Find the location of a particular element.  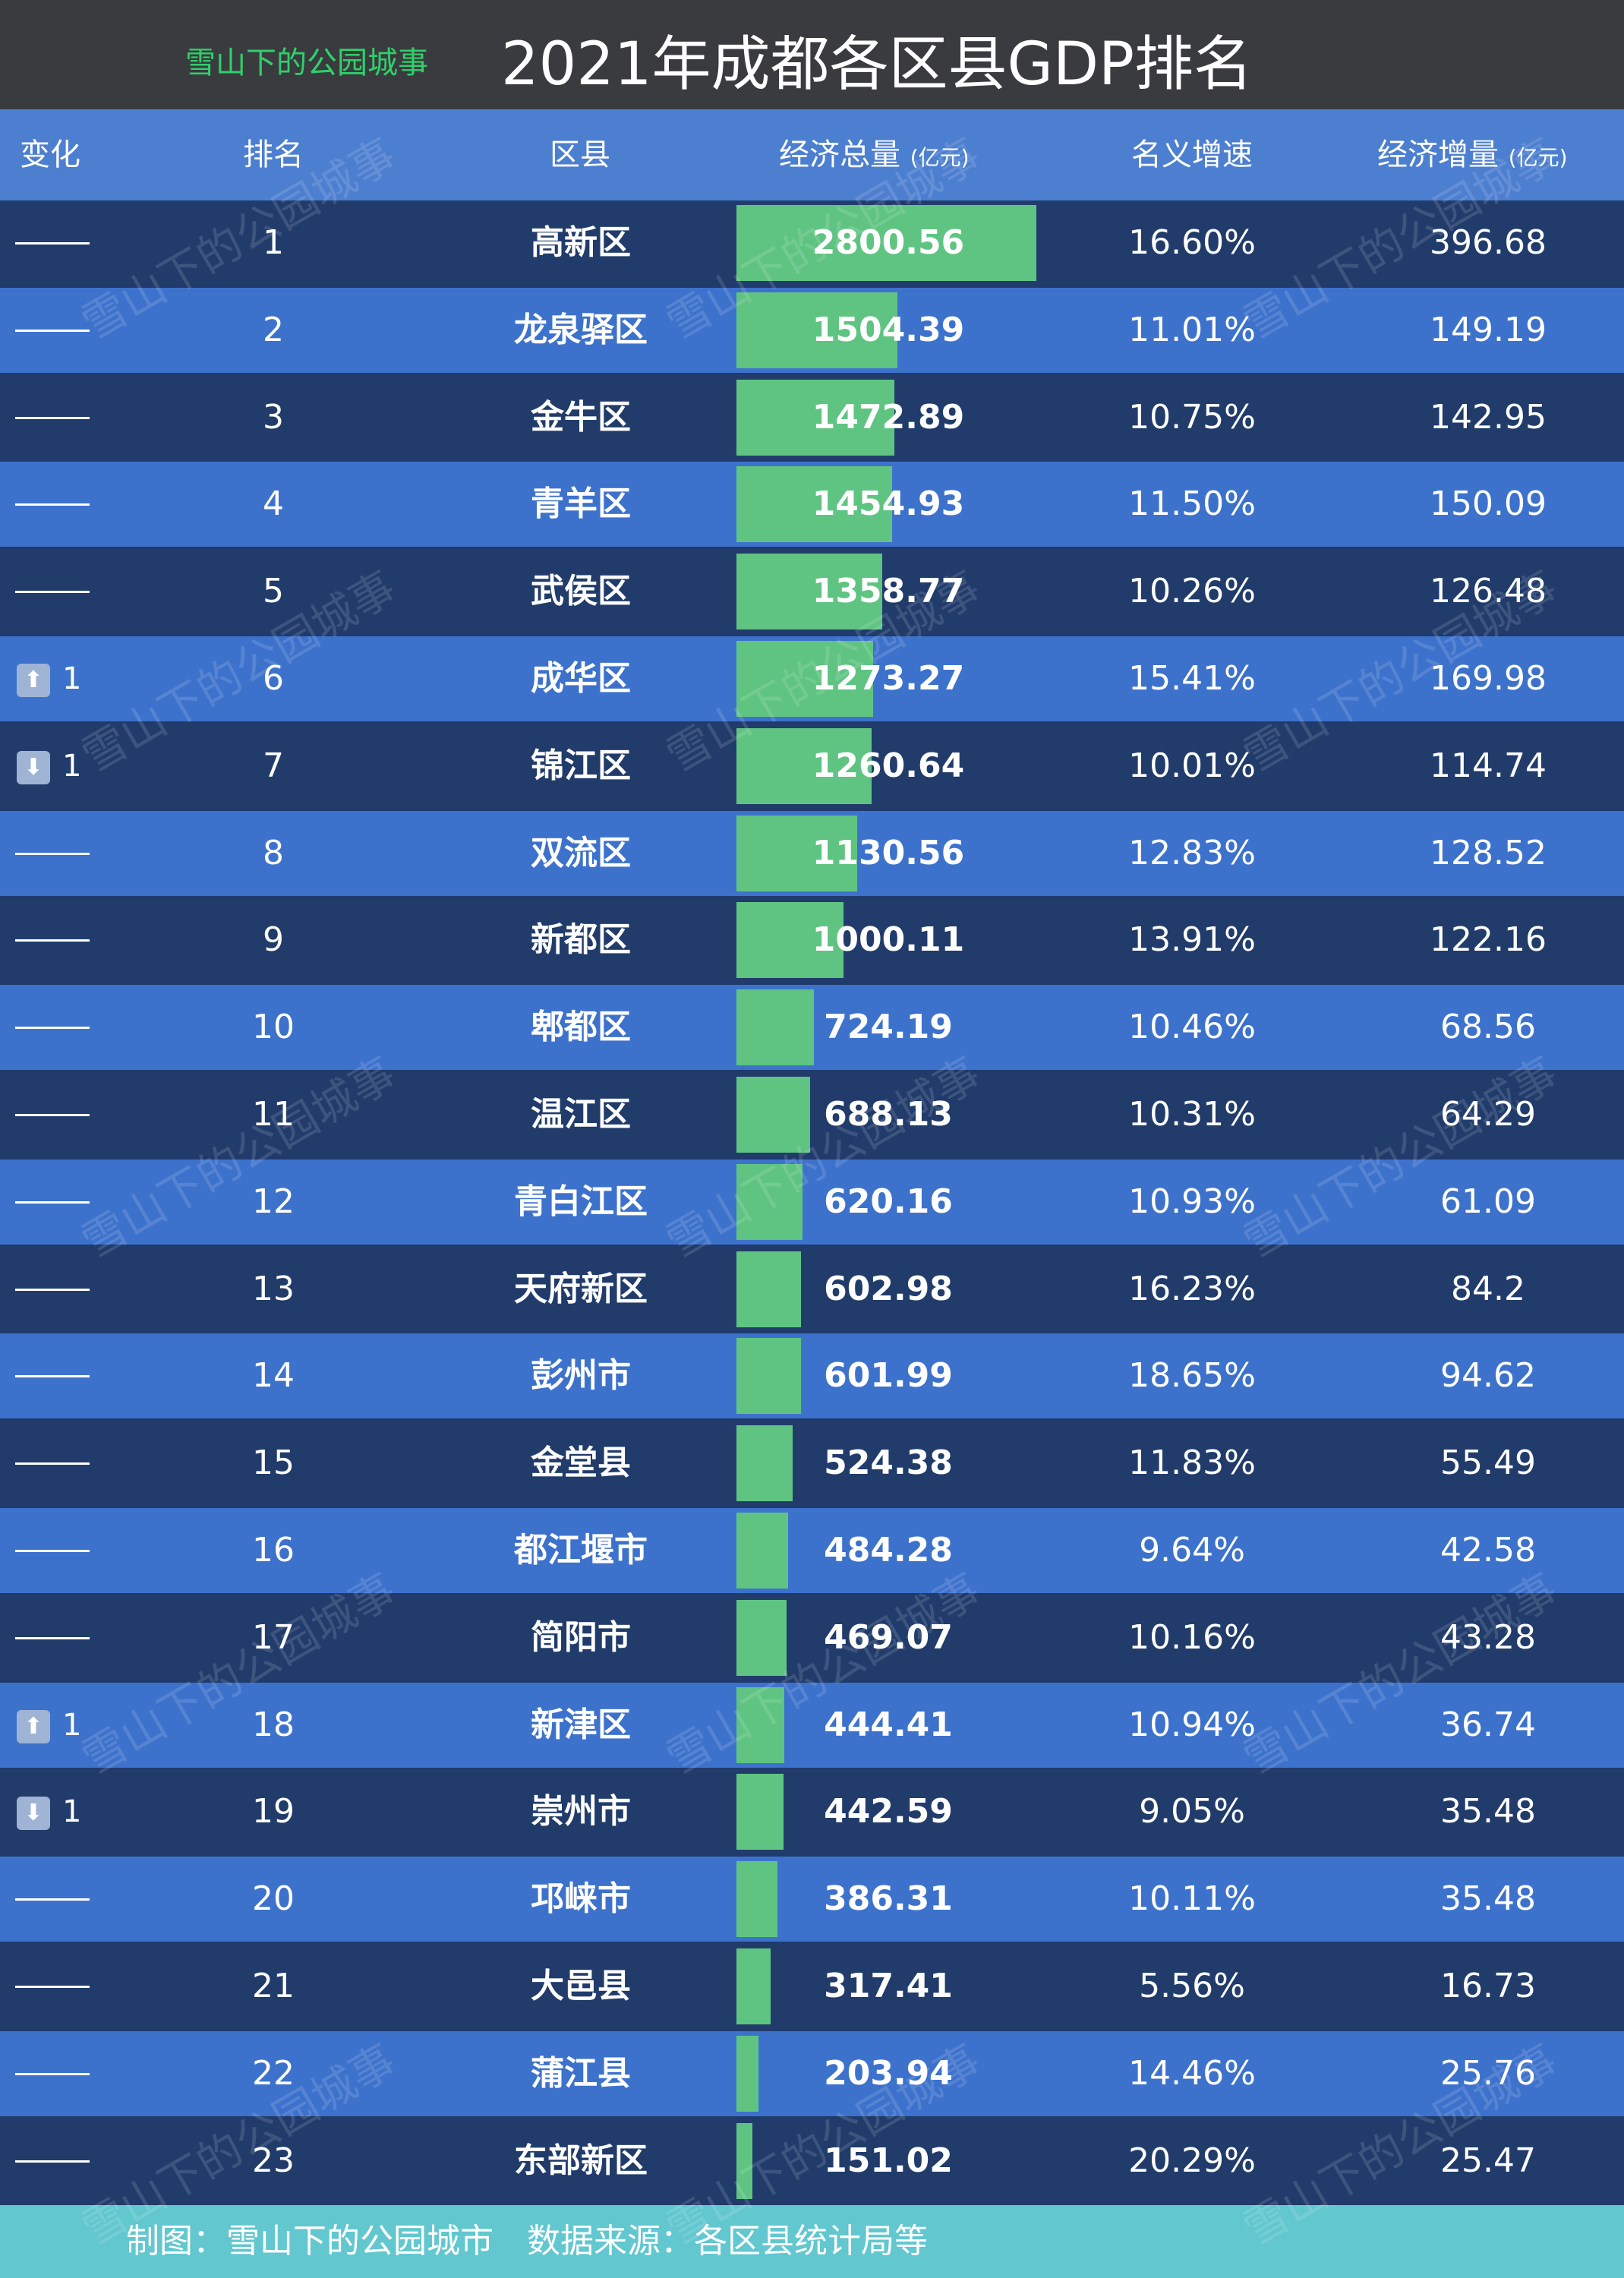

rank-cell: 11 is located at coordinates (274, 1114).